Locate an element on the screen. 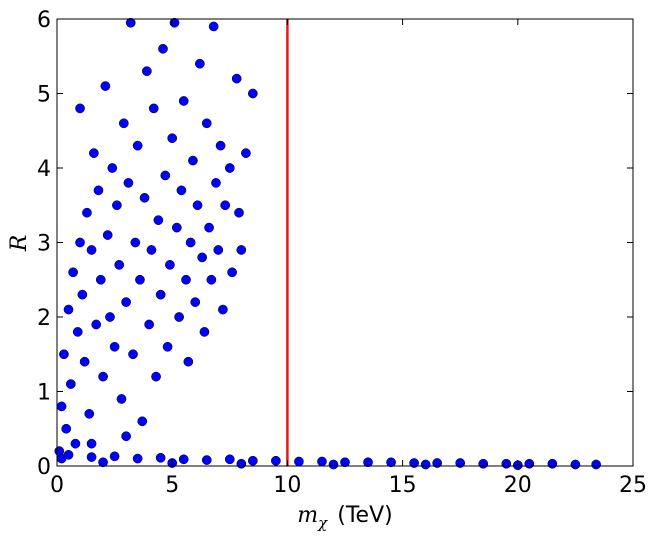  y-tick-label: 1 is located at coordinates (44, 393).